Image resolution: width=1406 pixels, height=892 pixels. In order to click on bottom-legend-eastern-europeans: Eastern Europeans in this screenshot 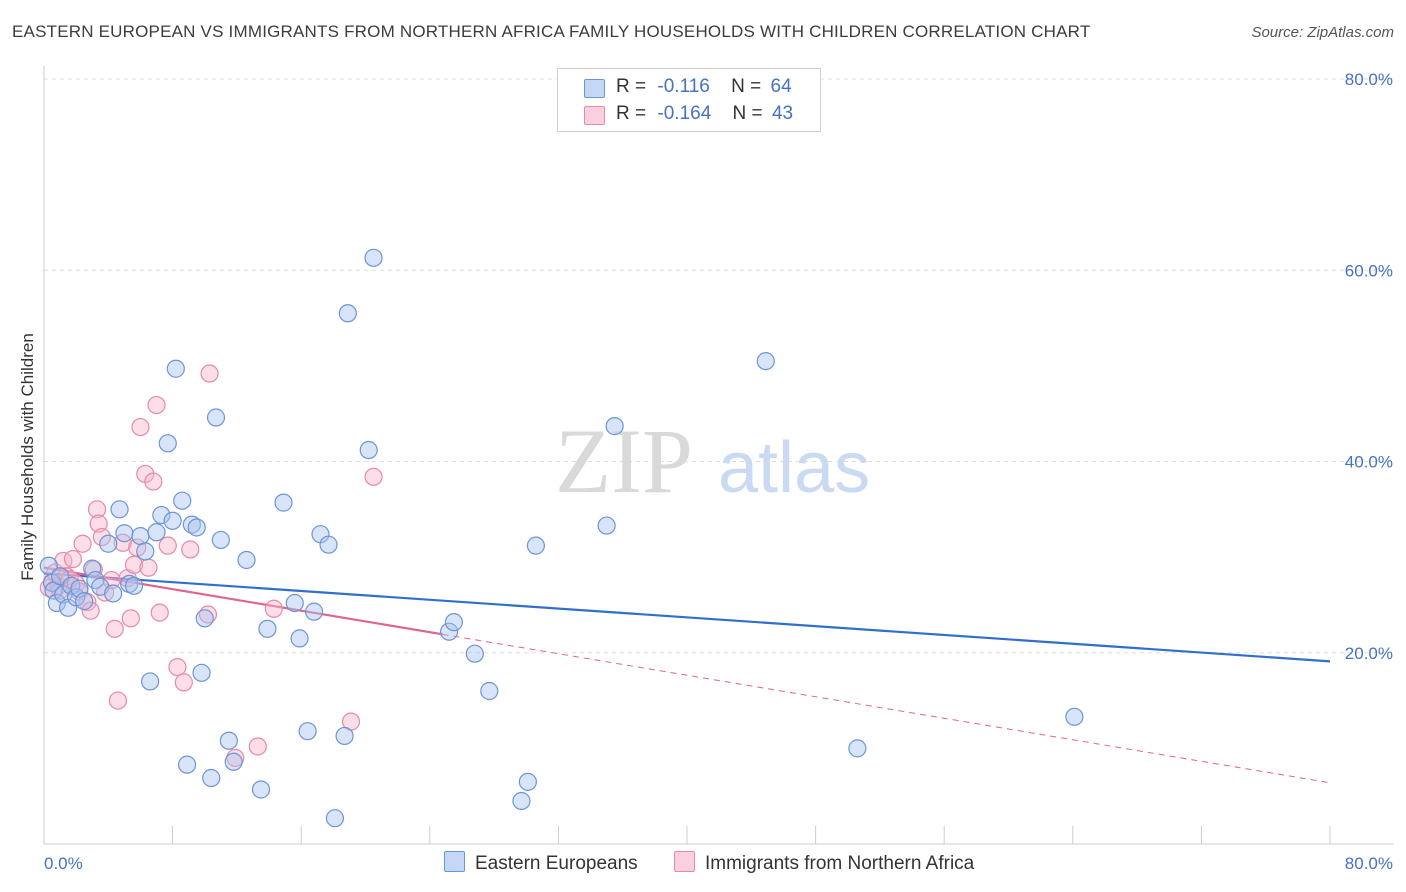, I will do `click(541, 863)`.